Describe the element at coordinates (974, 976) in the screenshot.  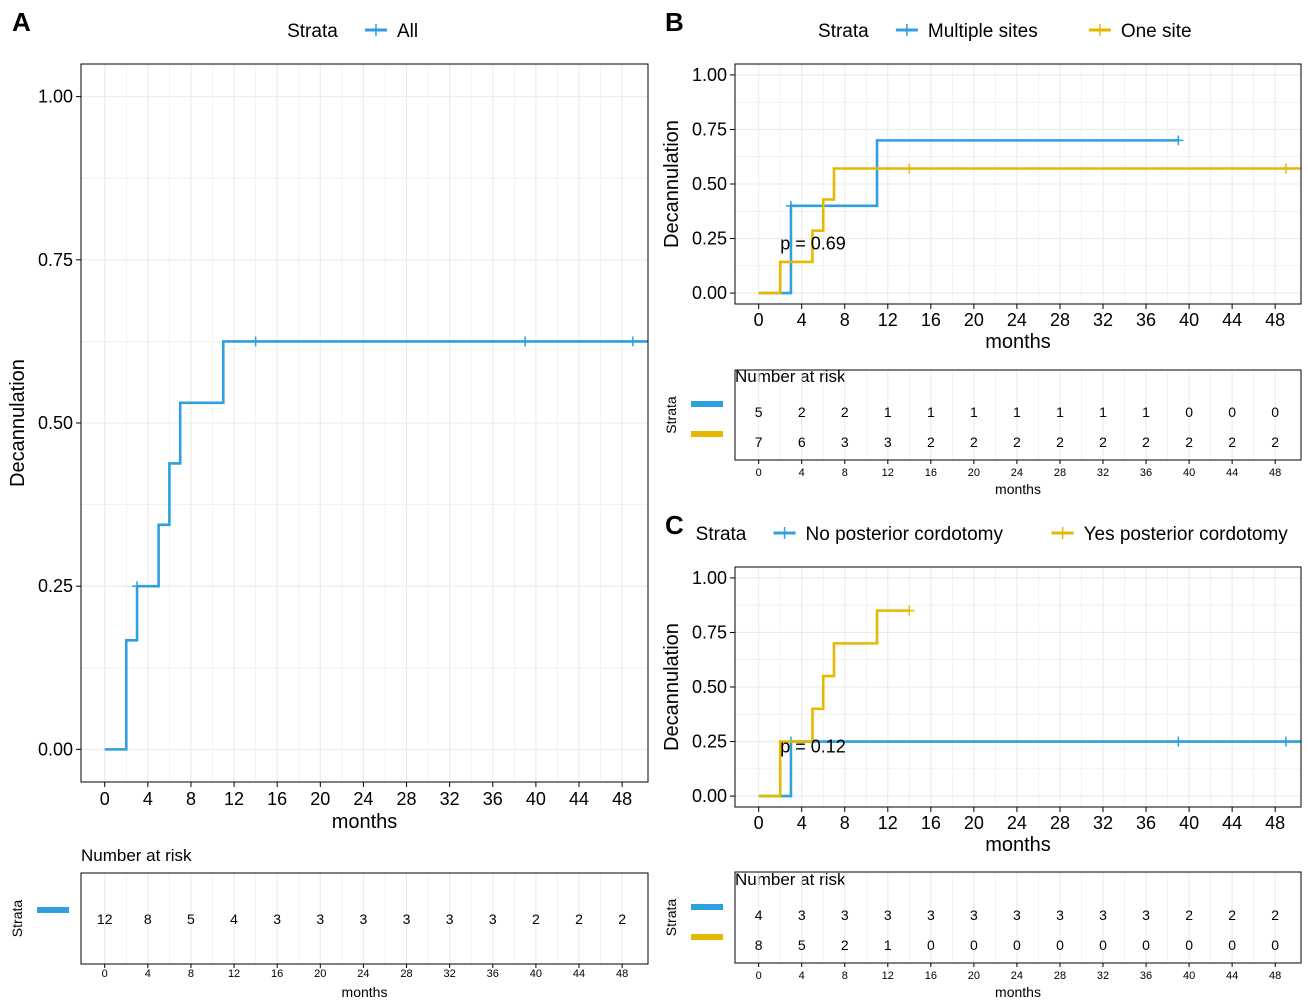
I see `risk-x-tick-label: 20` at that location.